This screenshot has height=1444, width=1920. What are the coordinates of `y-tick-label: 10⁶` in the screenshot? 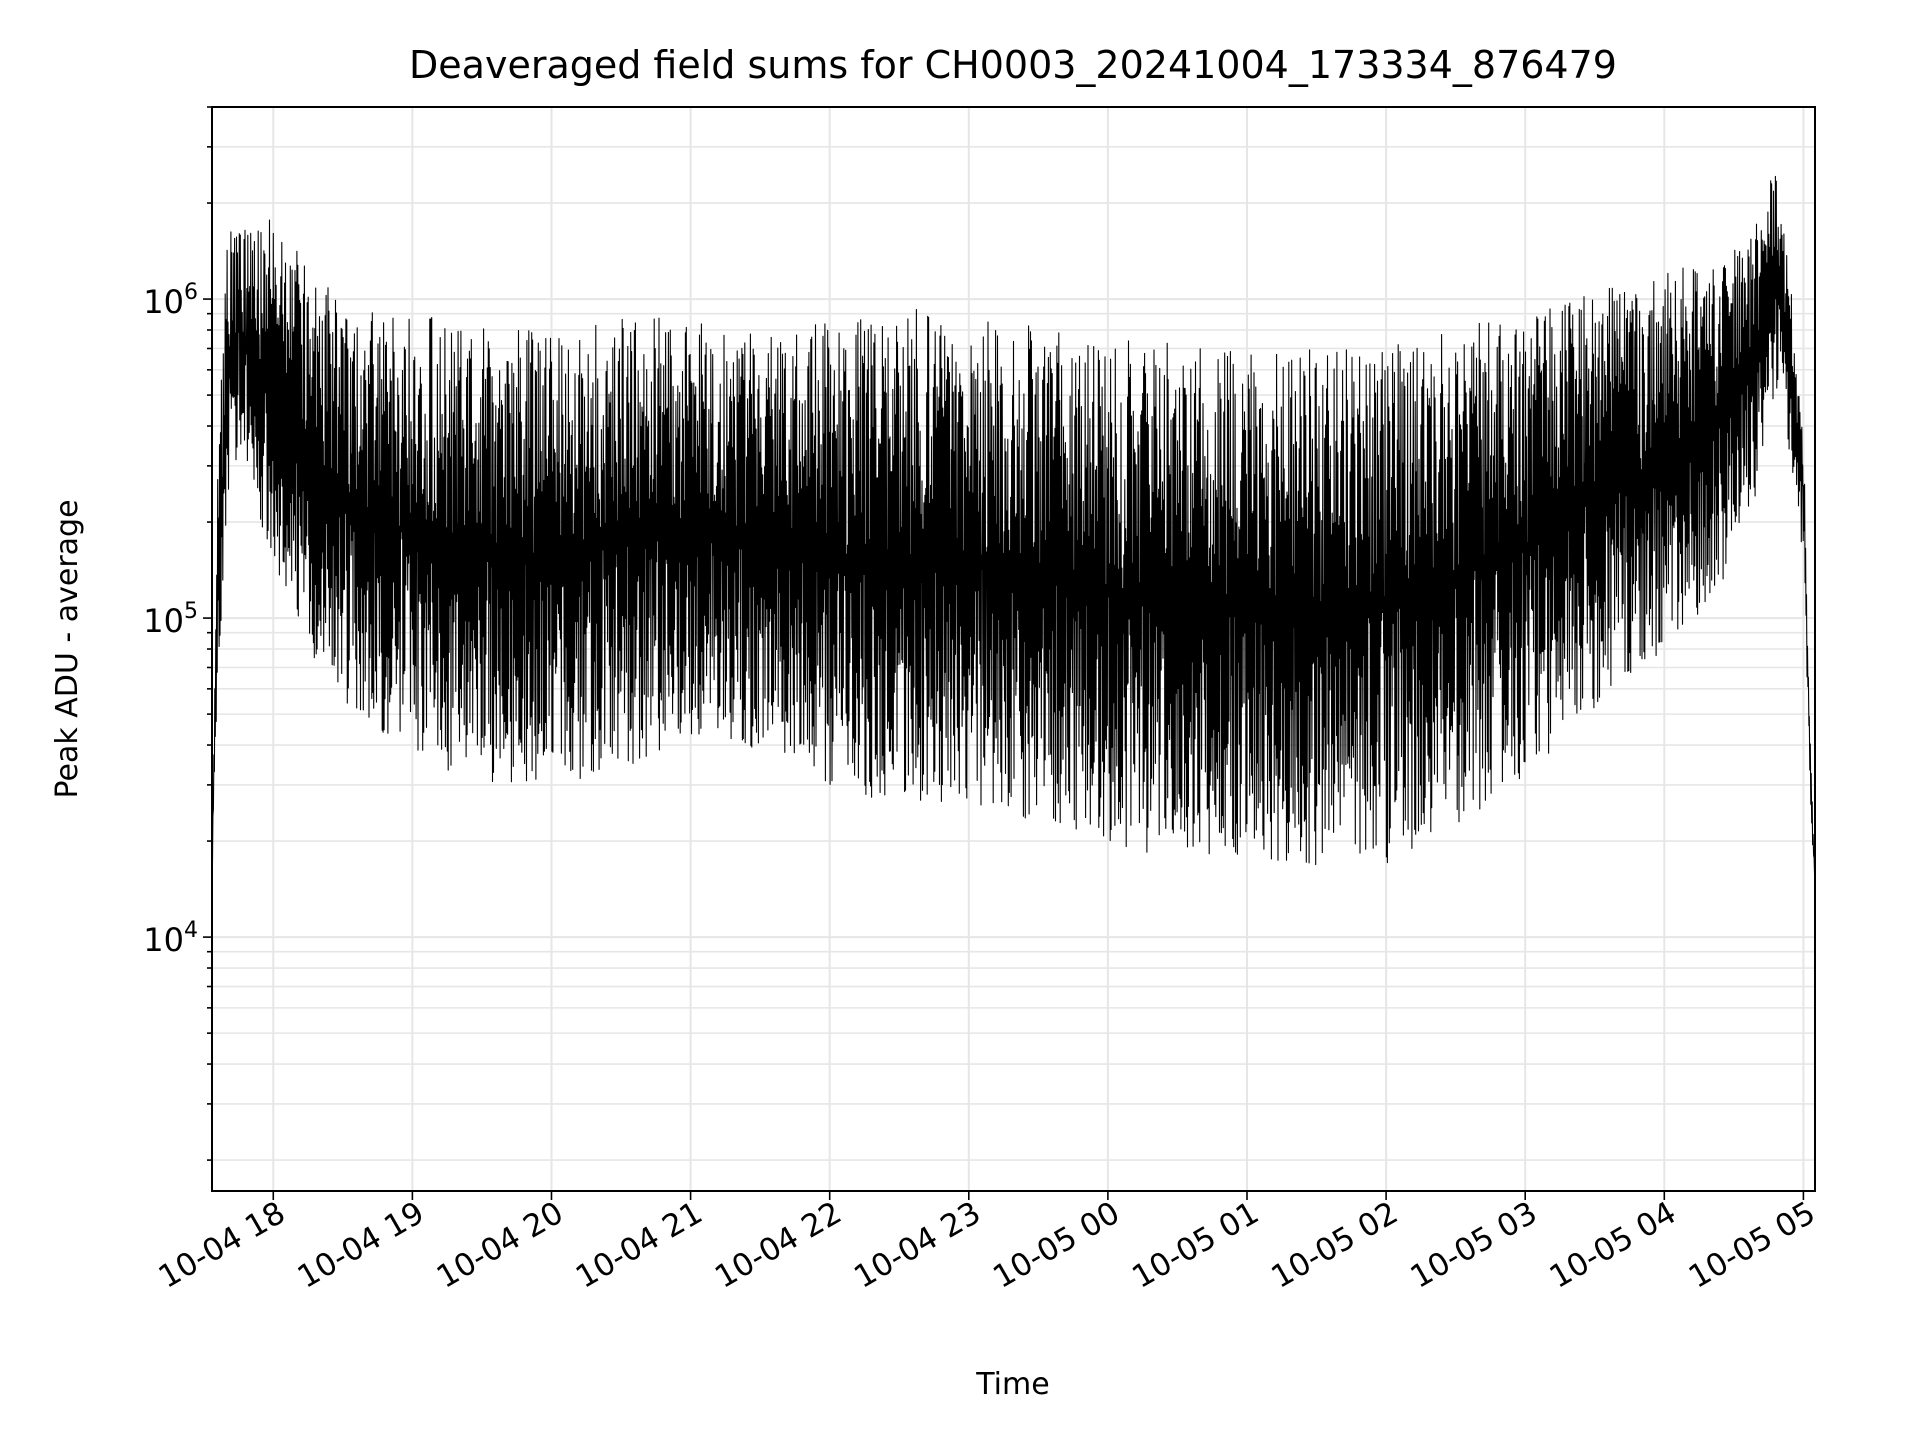 It's located at (170, 300).